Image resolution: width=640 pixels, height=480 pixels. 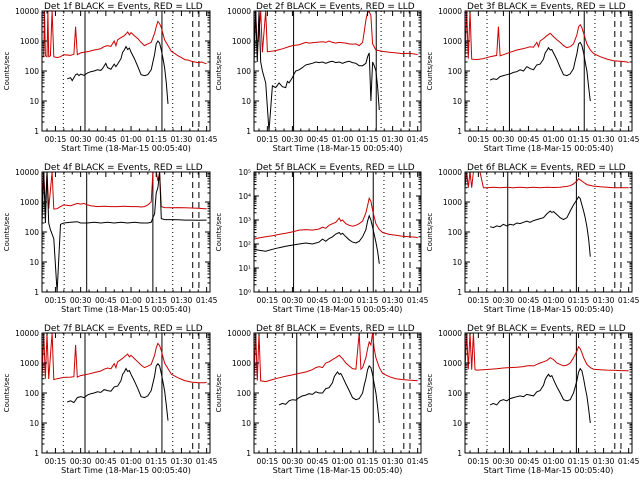 I want to click on panel-title: Det 7f BLACK = Events, RED = LLD, so click(x=123, y=329).